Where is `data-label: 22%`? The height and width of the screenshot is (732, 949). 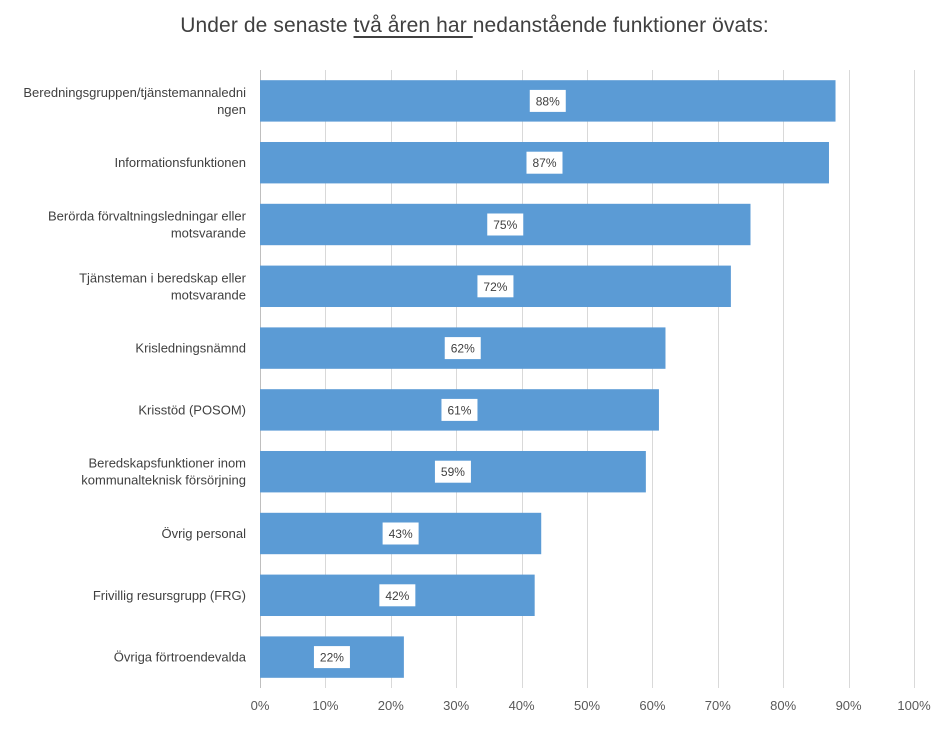
data-label: 22% is located at coordinates (331, 657).